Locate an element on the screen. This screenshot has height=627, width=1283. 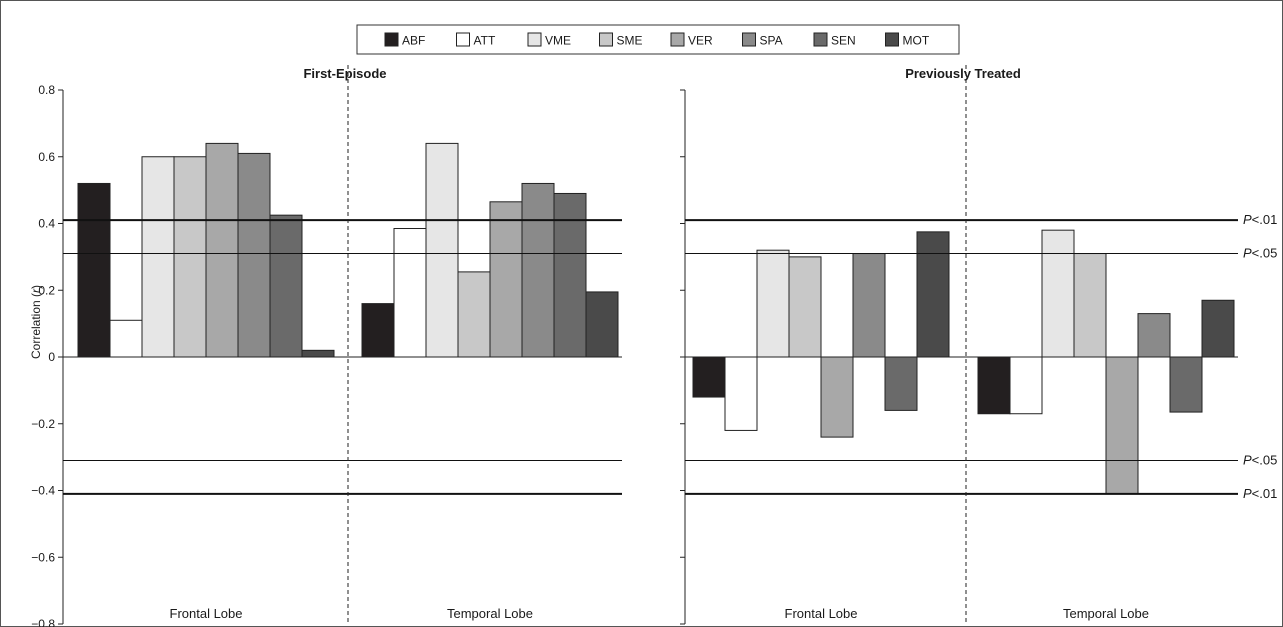
y-tick-label: 0.2 is located at coordinates (46, 290).